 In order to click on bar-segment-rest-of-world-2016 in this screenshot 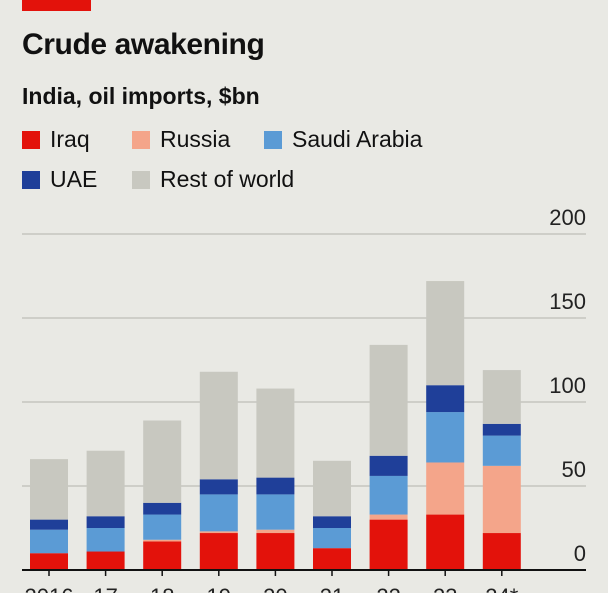, I will do `click(49, 489)`.